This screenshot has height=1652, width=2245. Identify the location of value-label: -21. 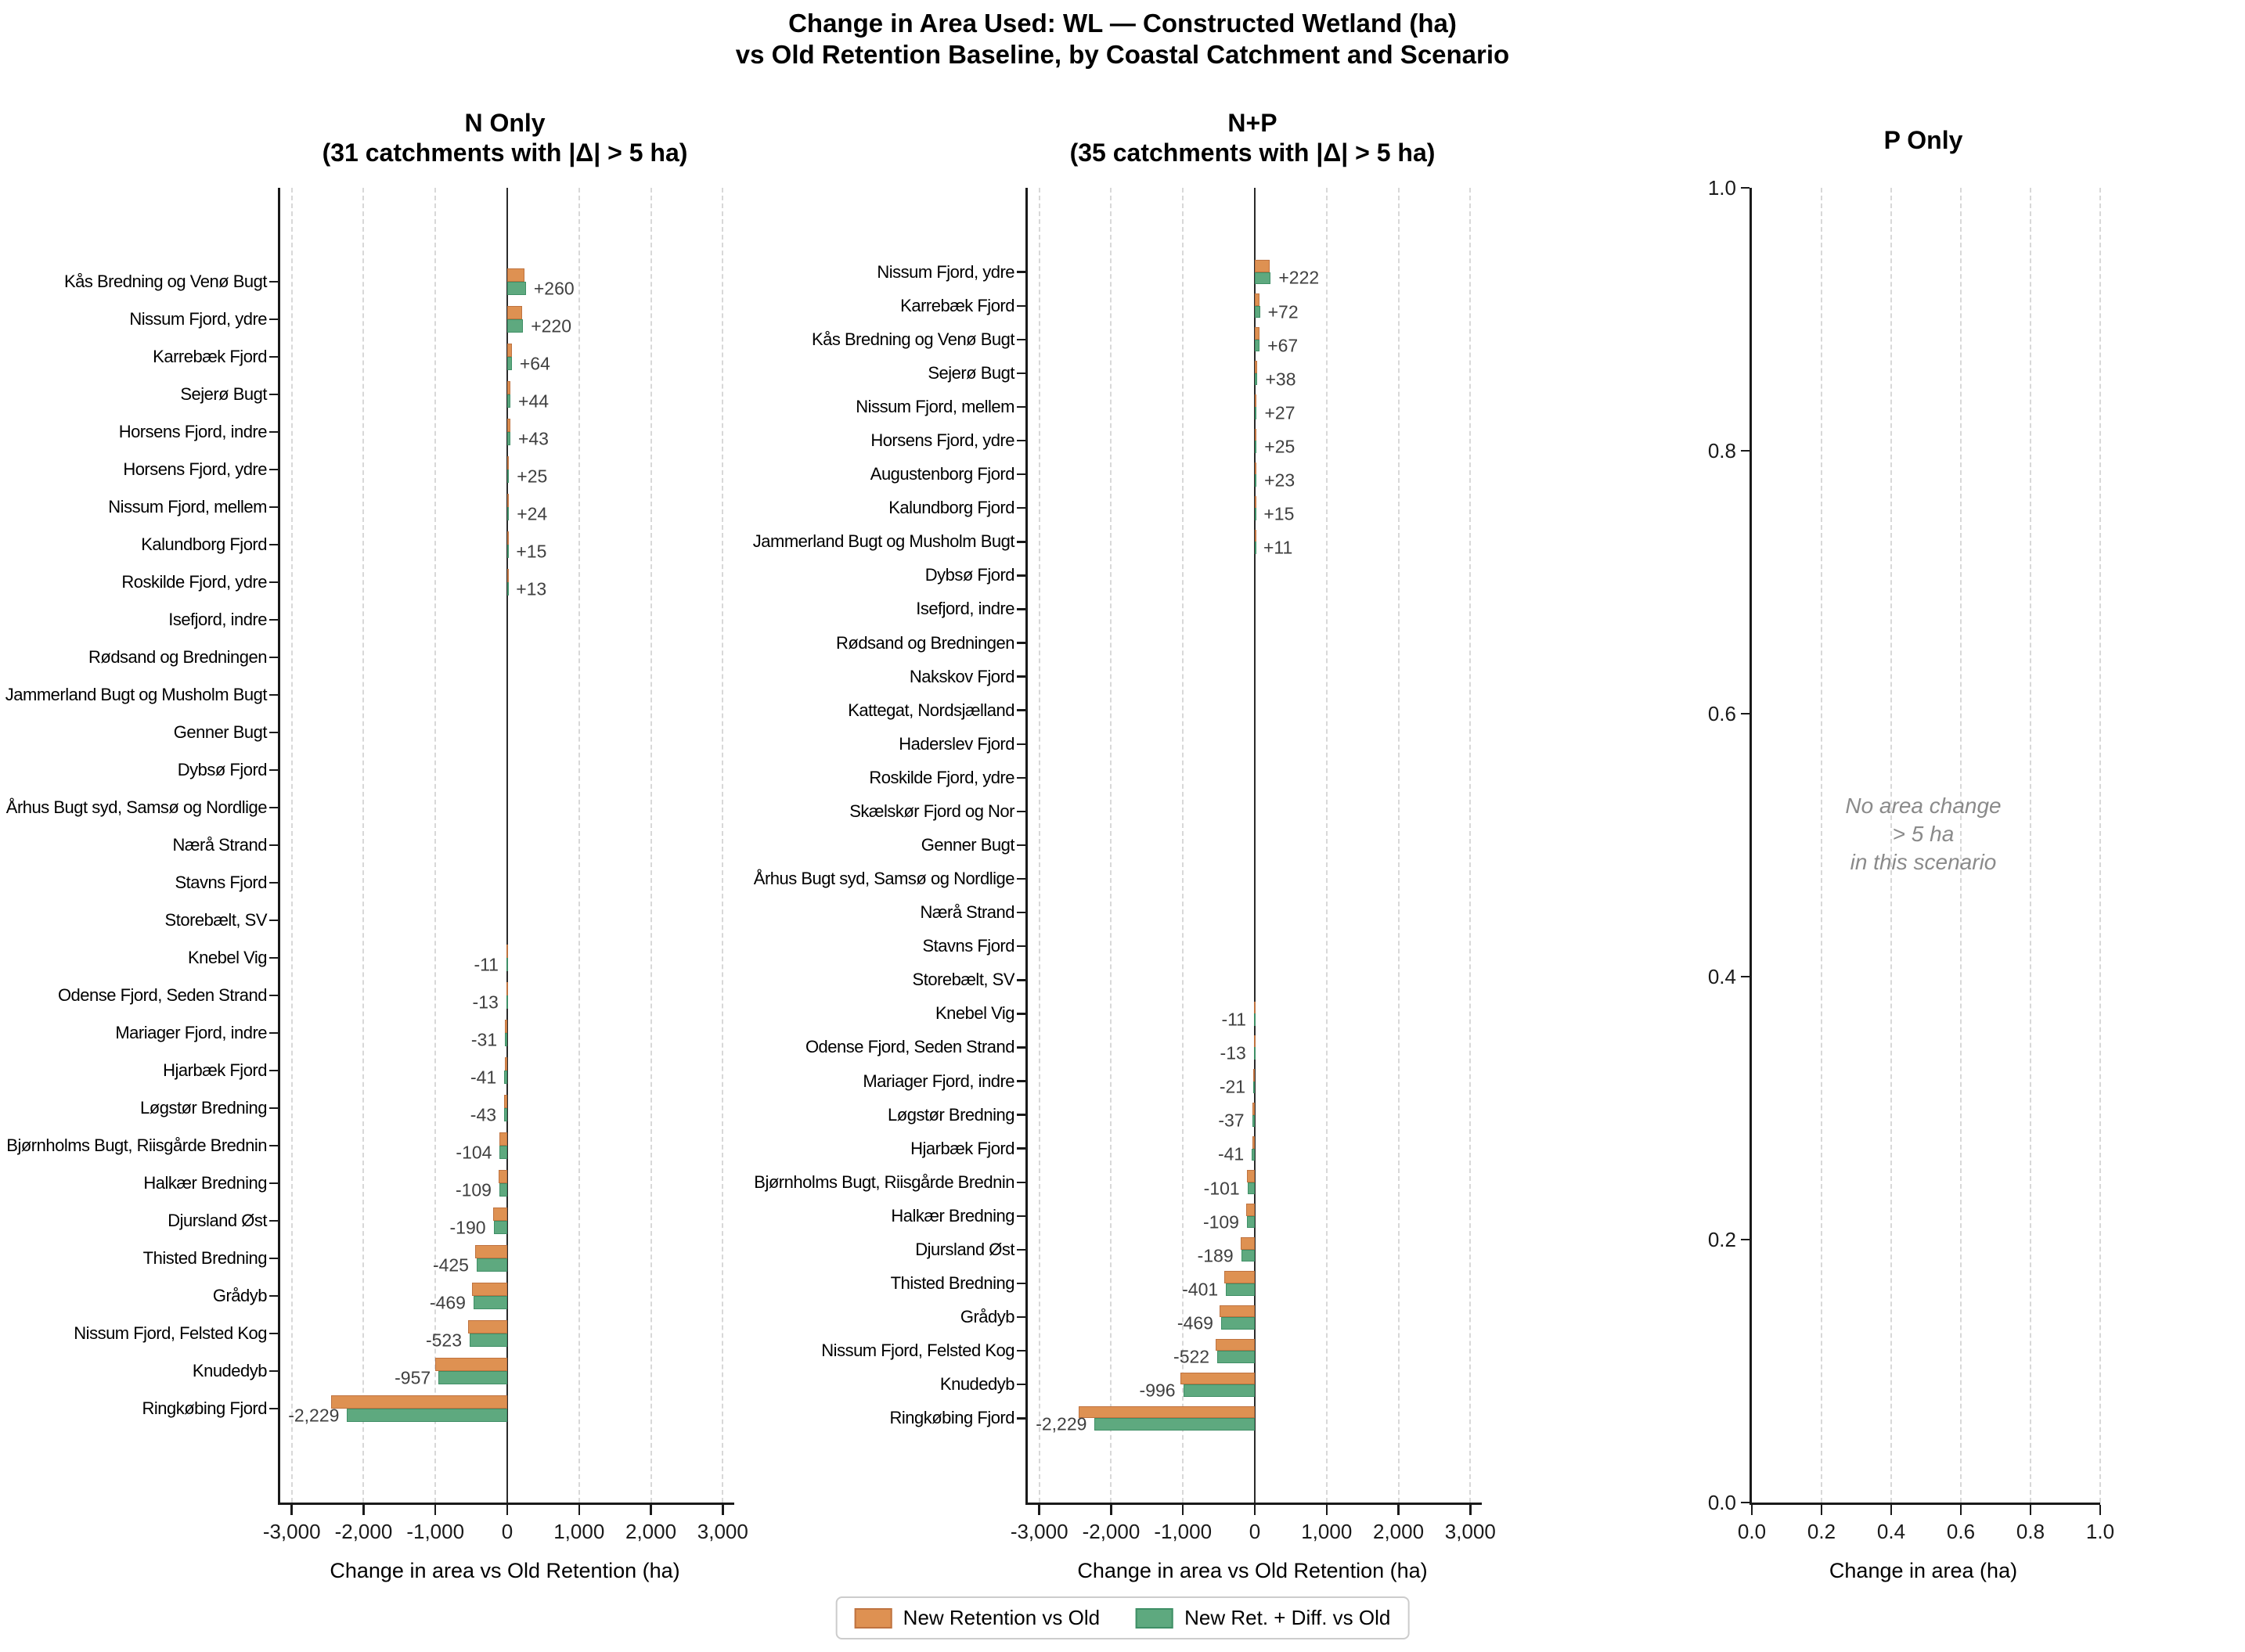
(1232, 1086).